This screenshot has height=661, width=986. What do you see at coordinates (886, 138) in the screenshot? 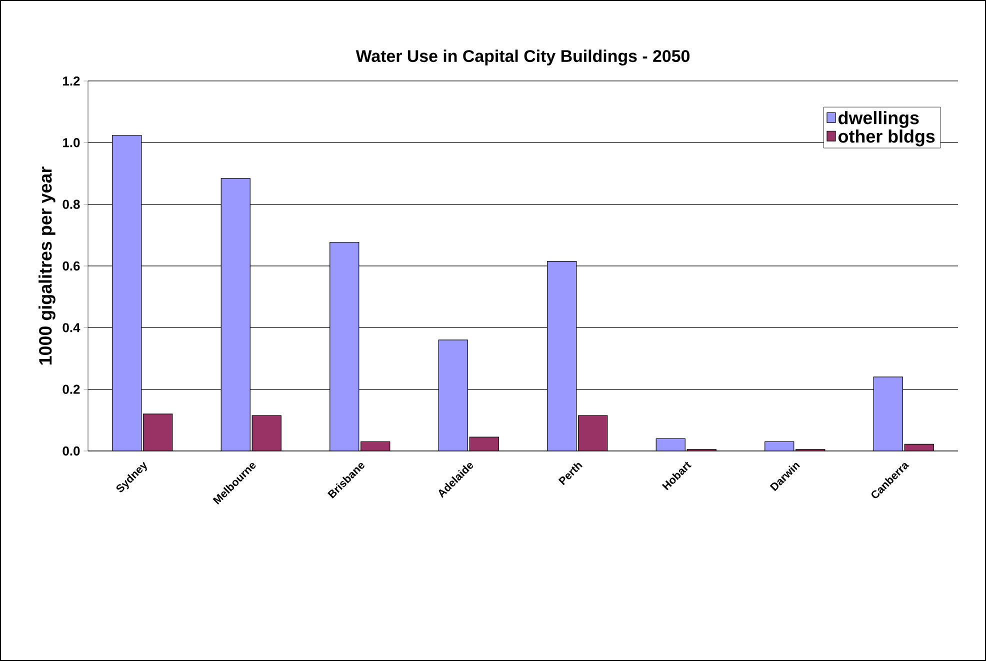
I see `legend-label: other bldgs` at bounding box center [886, 138].